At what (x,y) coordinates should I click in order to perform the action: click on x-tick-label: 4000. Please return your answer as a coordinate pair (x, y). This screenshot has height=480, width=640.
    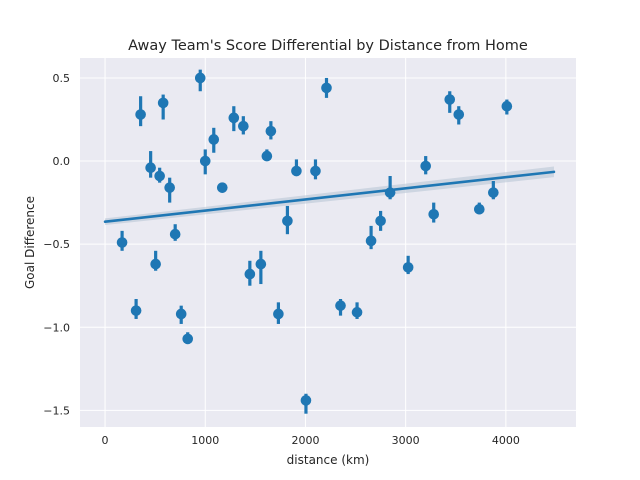
    Looking at the image, I should click on (506, 440).